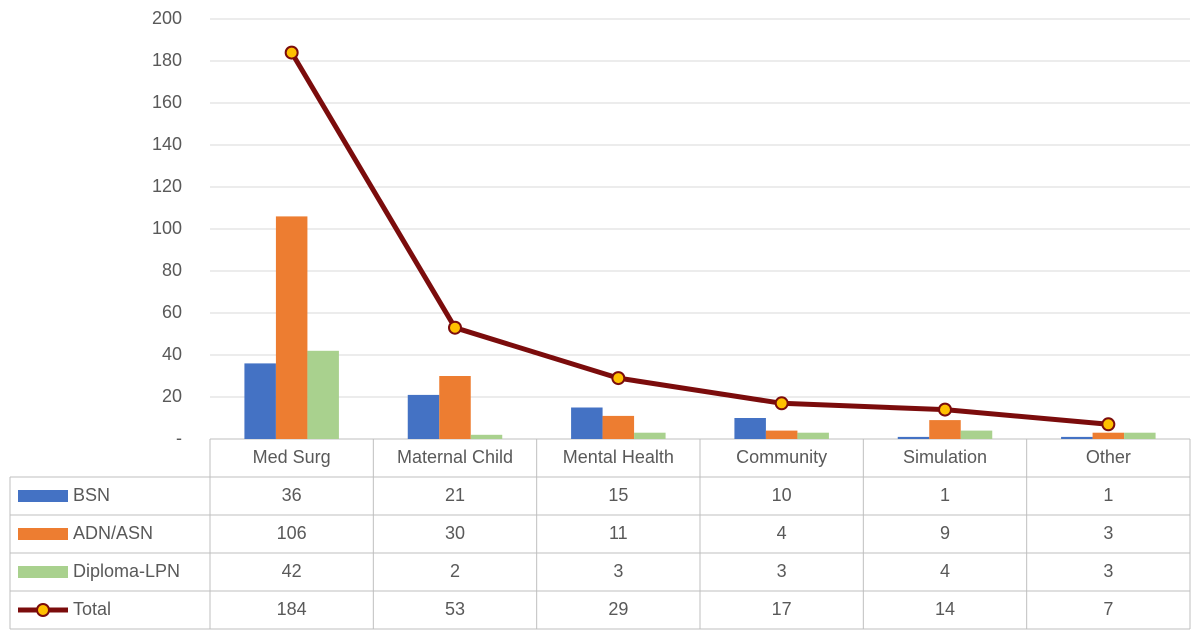 The height and width of the screenshot is (630, 1193). What do you see at coordinates (126, 571) in the screenshot?
I see `legend-label: Diploma-LPN` at bounding box center [126, 571].